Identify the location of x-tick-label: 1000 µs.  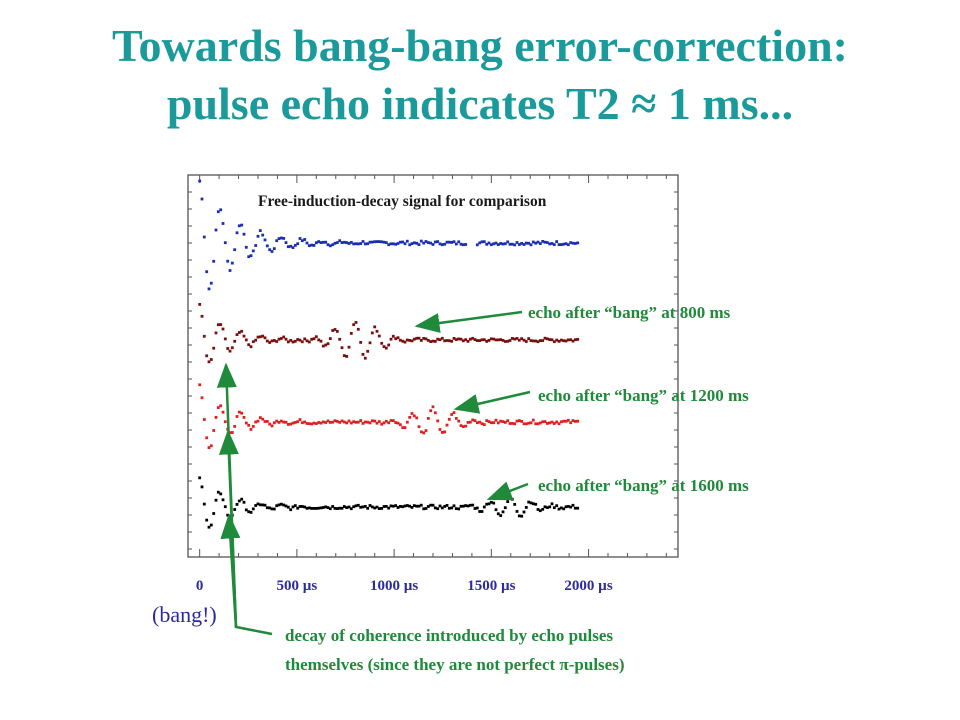
(394, 586).